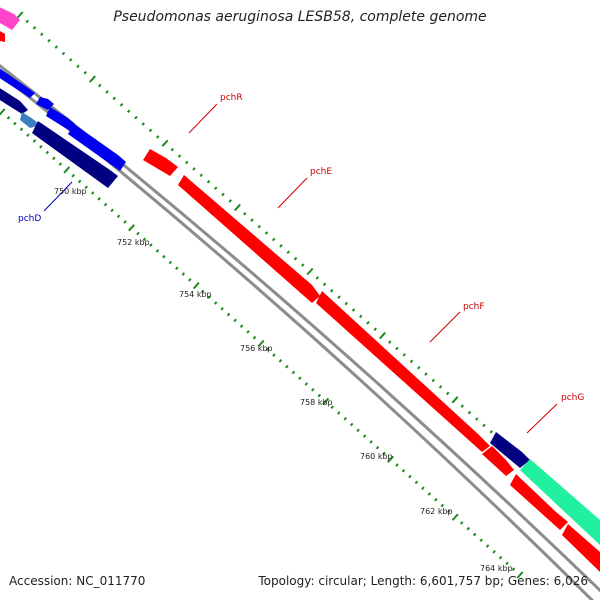  I want to click on gene-pchE, so click(249, 239).